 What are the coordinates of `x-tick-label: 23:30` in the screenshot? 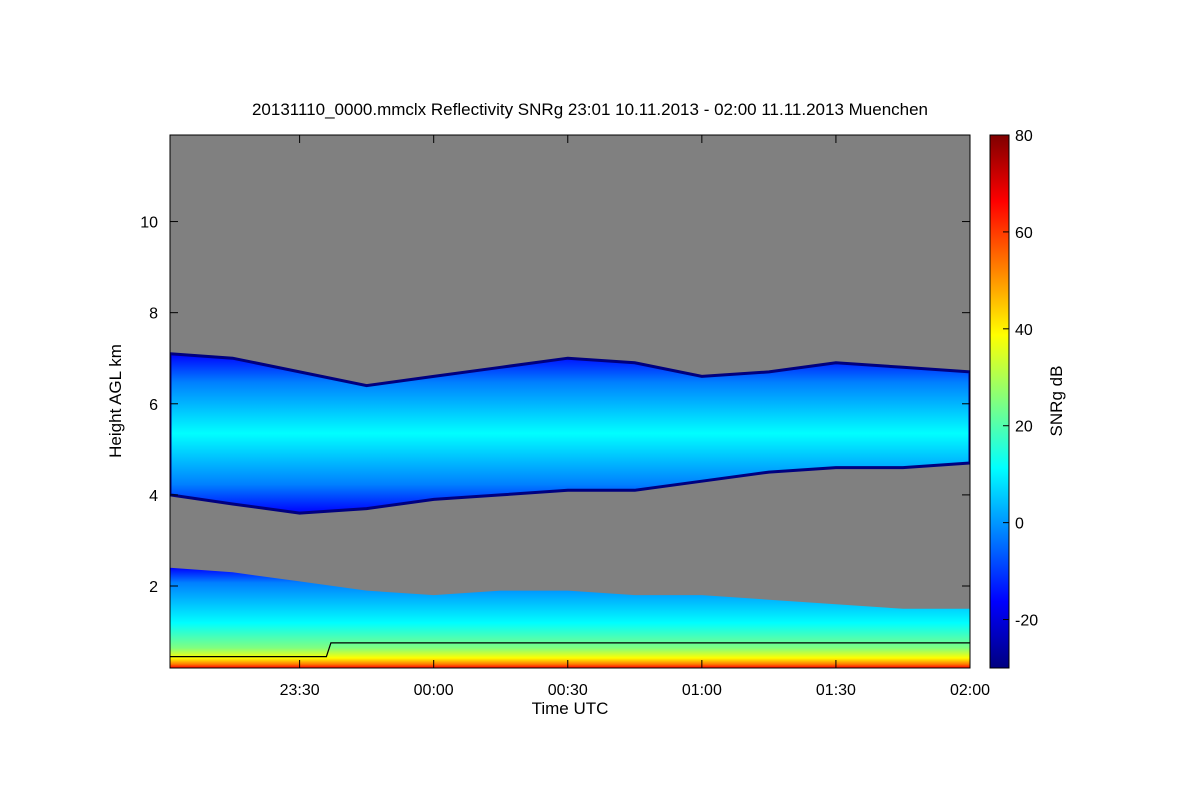 It's located at (300, 690).